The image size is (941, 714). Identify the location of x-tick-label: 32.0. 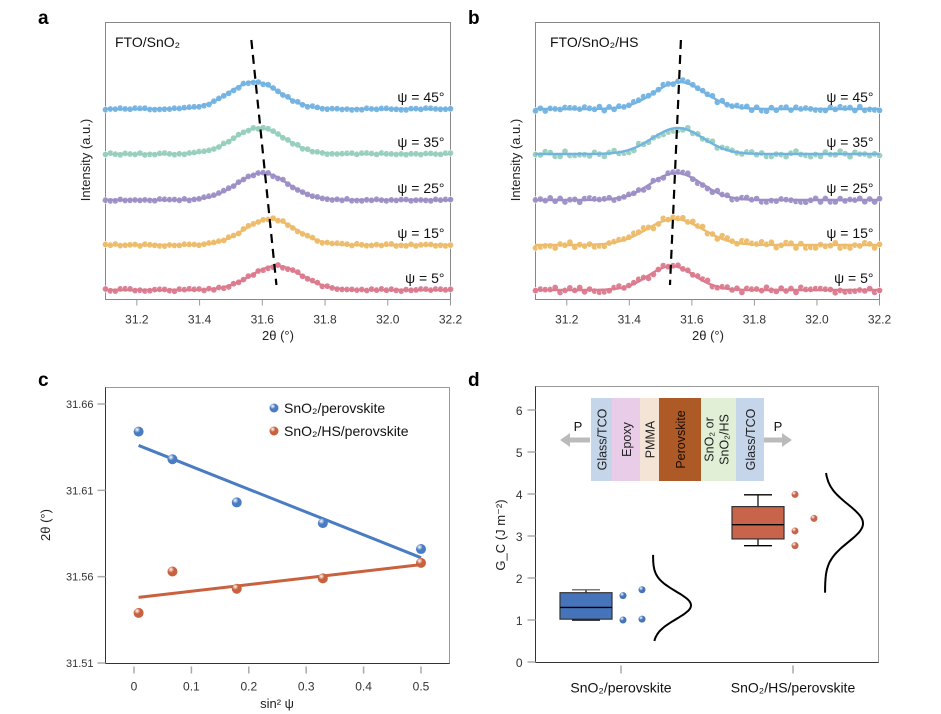
(817, 320).